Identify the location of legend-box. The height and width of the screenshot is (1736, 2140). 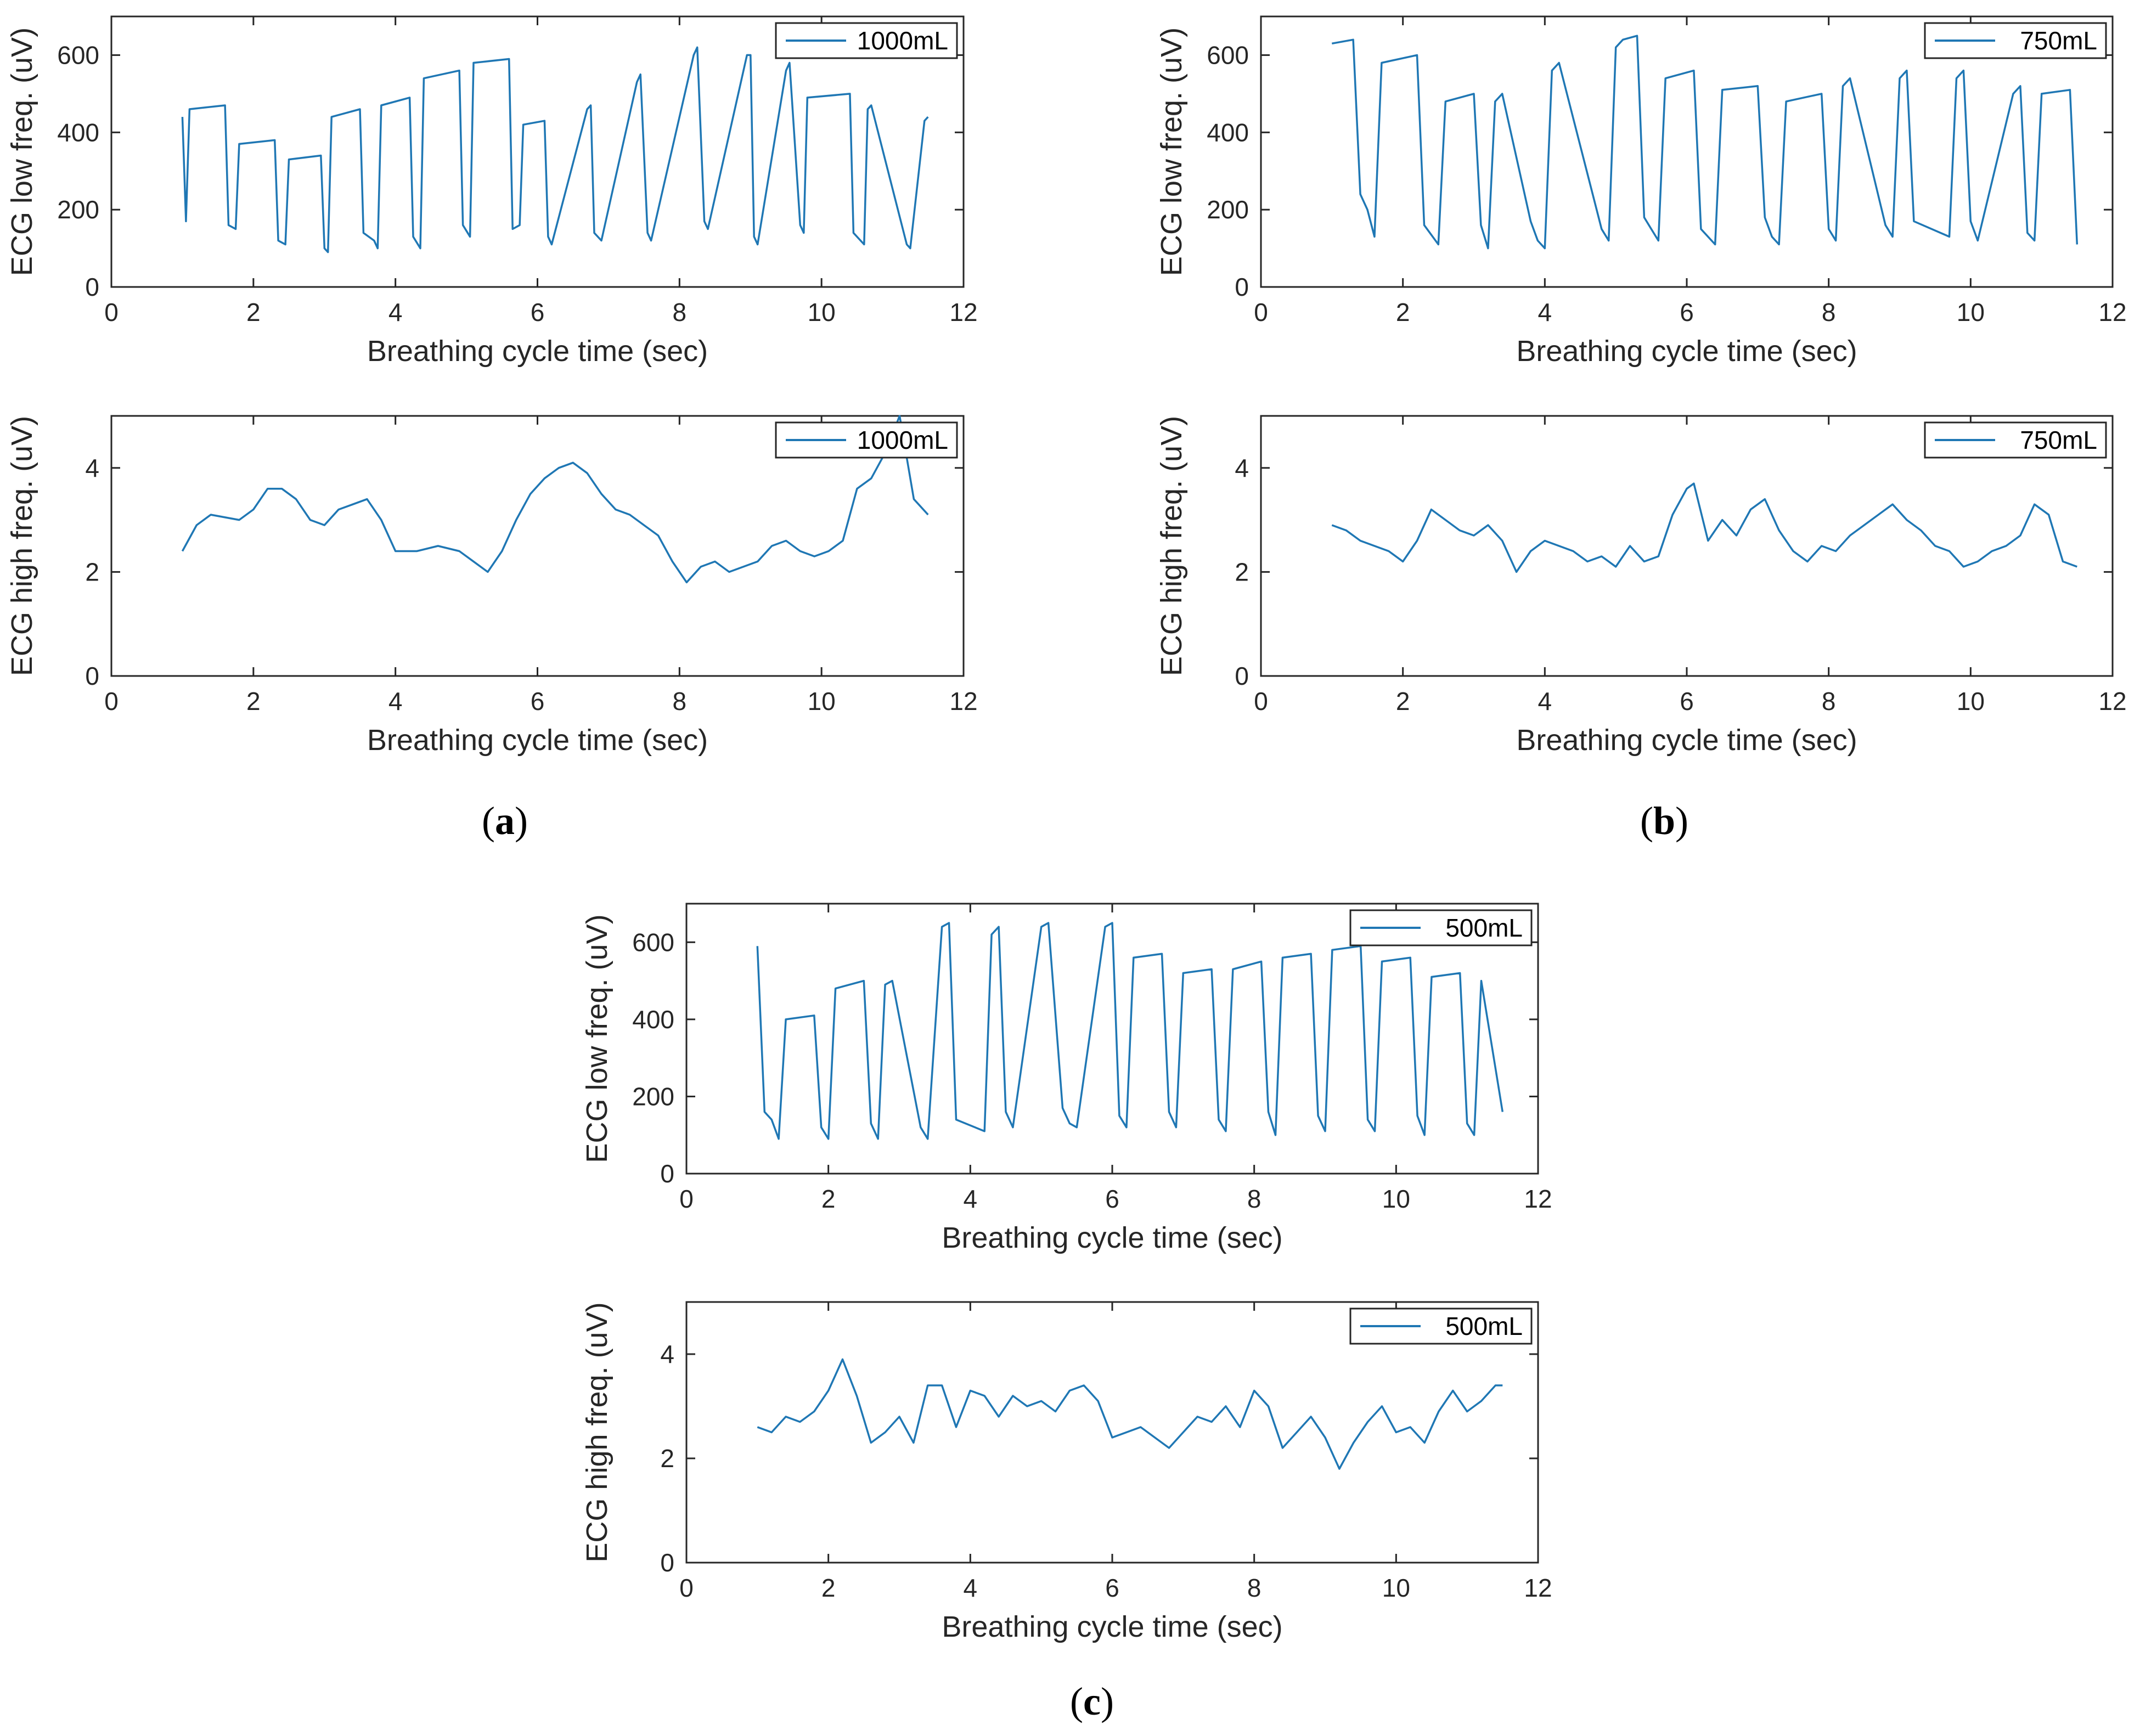
(2016, 40).